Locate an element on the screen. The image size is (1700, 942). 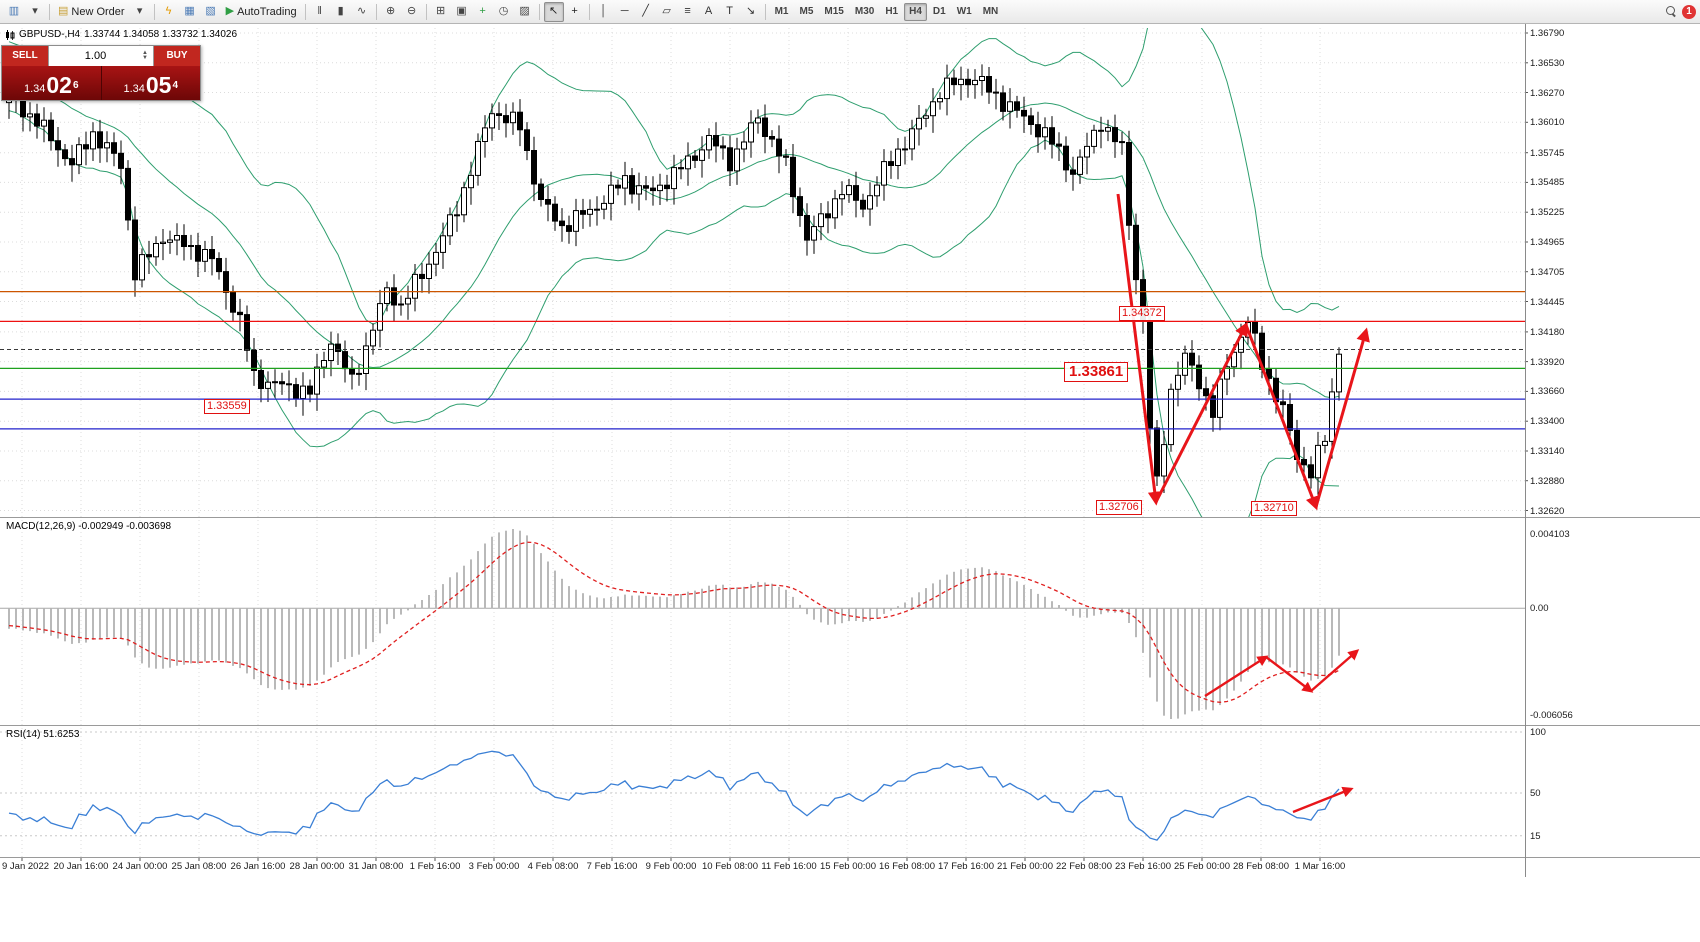
zoom-out-button: ⊖ is located at coordinates (412, 12).